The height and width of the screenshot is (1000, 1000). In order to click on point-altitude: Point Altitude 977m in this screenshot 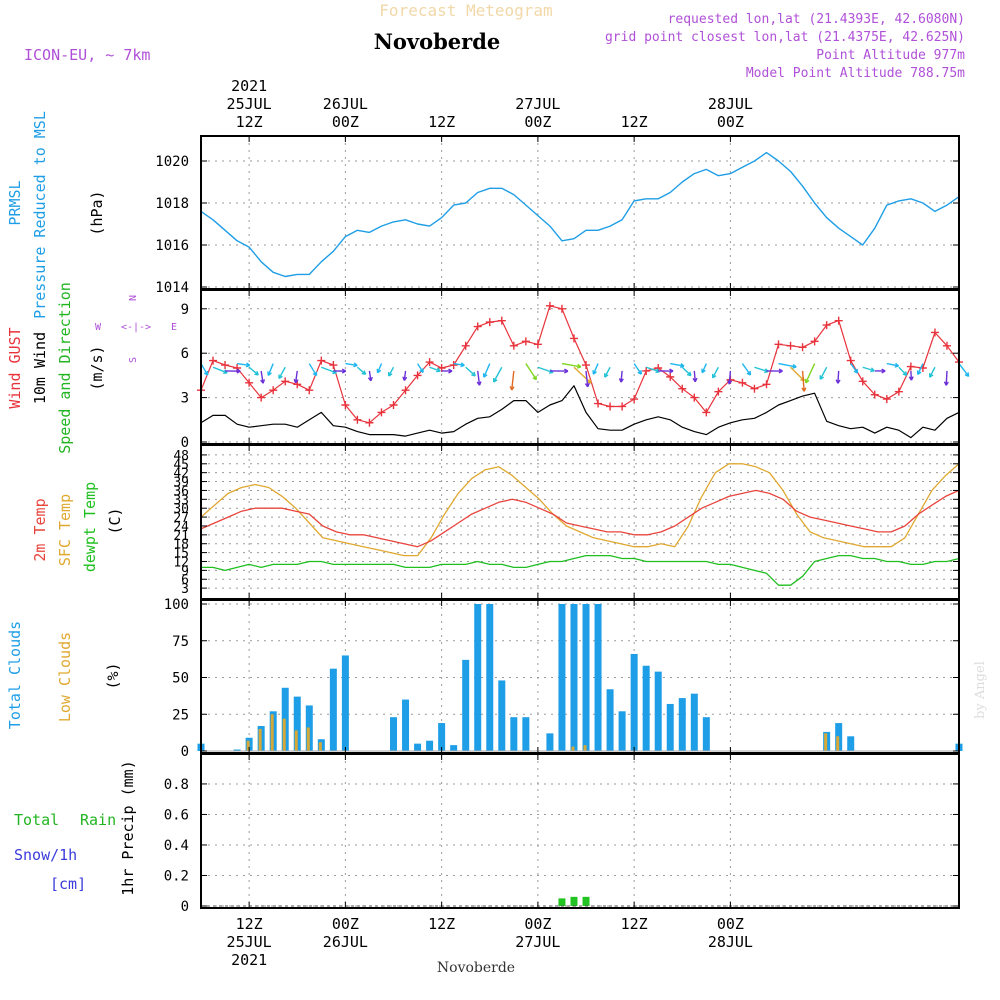, I will do `click(890, 55)`.